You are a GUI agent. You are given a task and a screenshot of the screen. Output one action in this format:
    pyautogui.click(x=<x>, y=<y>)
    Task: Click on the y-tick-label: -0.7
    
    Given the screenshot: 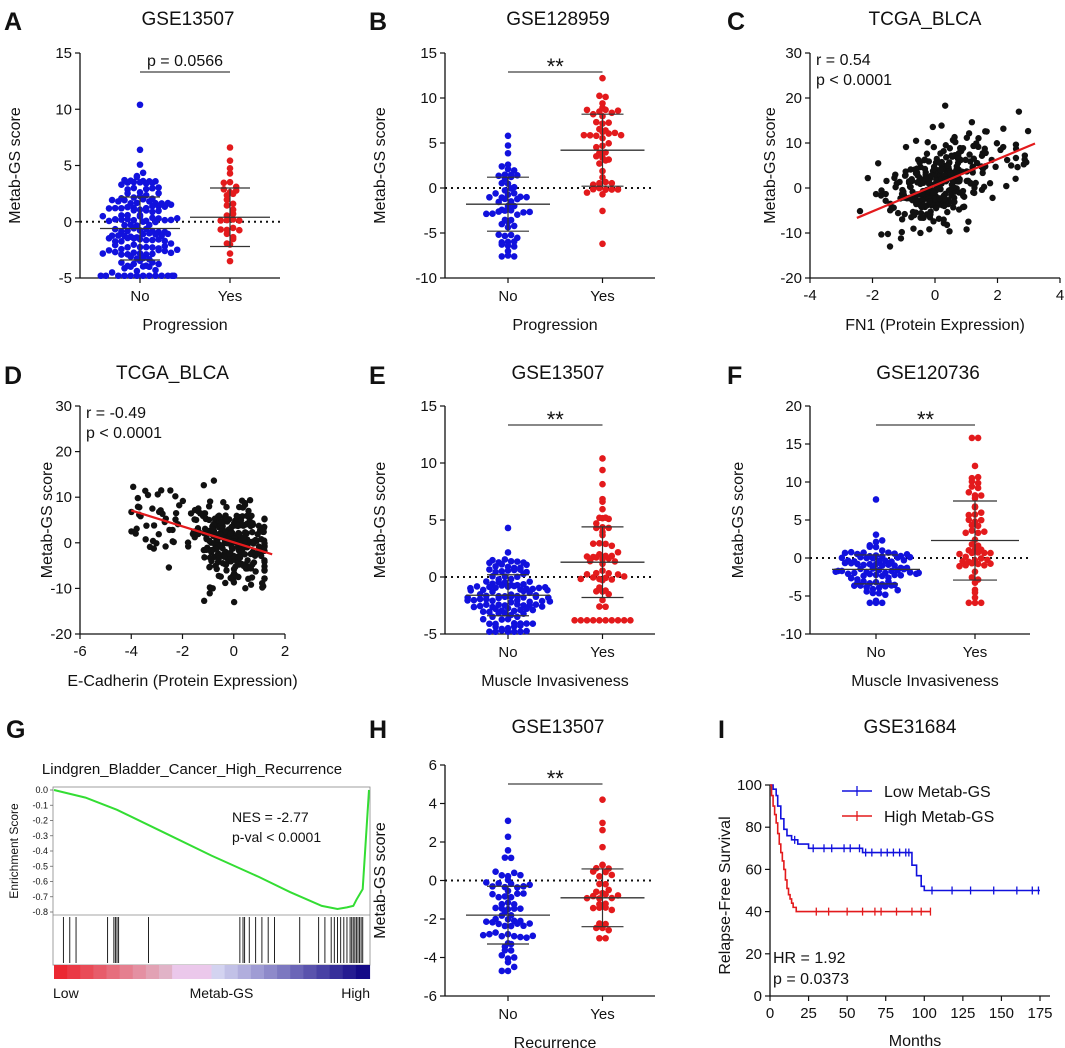 What is the action you would take?
    pyautogui.click(x=40, y=897)
    